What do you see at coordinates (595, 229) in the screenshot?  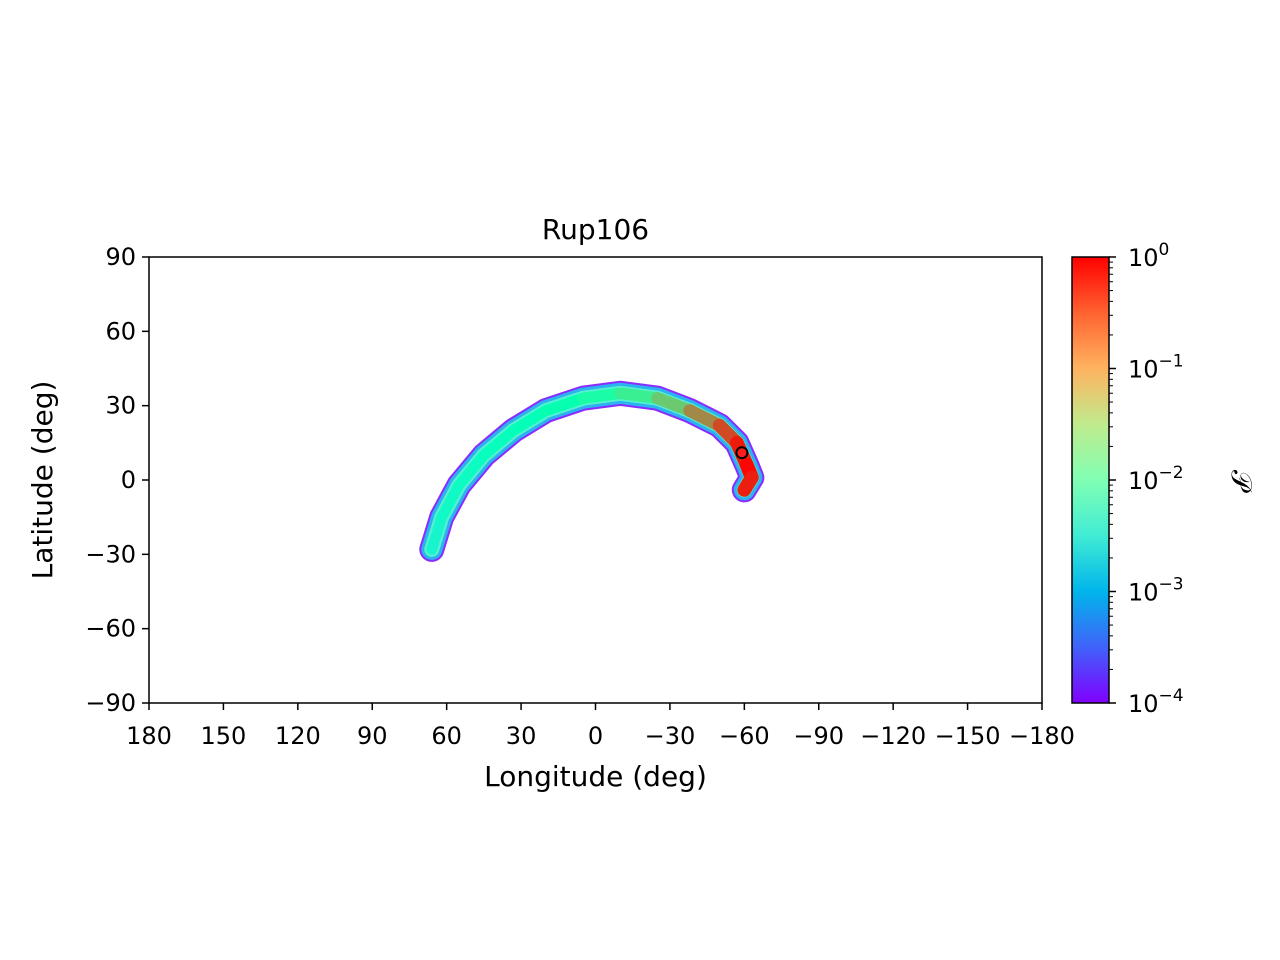 I see `chart-title: Rup106` at bounding box center [595, 229].